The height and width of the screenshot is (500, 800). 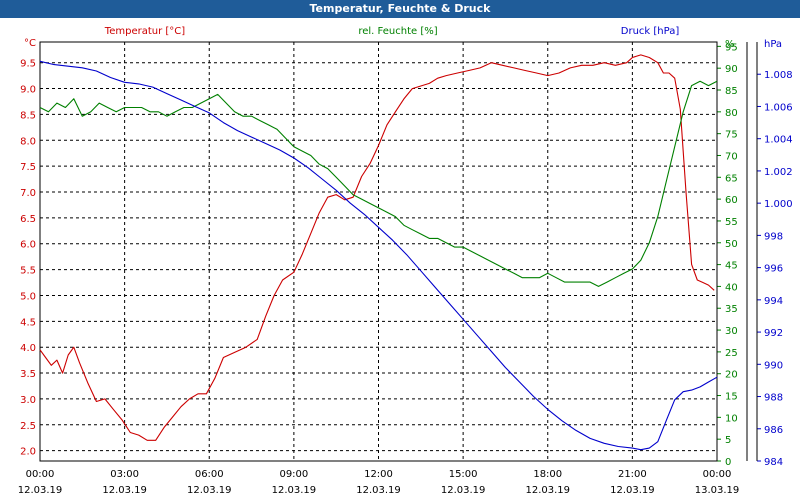 What do you see at coordinates (731, 331) in the screenshot?
I see `humidity-tick-label: 30` at bounding box center [731, 331].